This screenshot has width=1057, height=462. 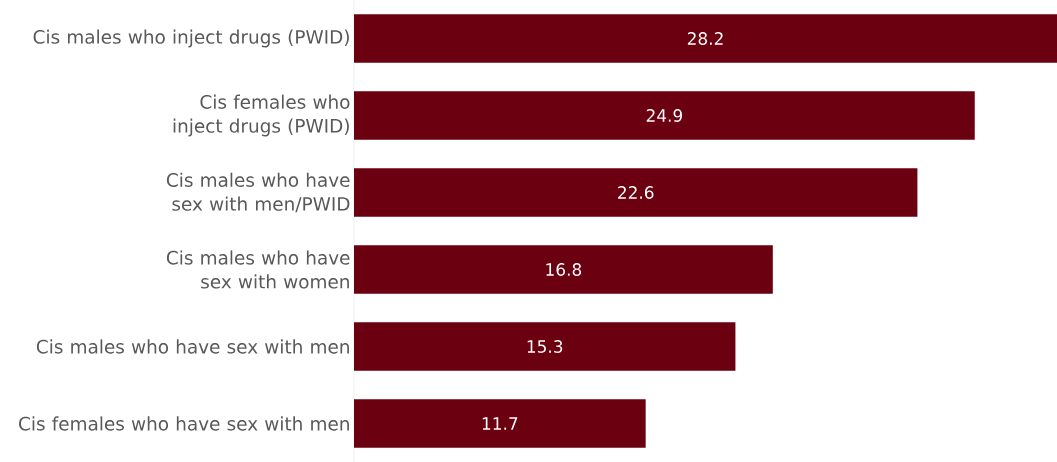 What do you see at coordinates (261, 115) in the screenshot?
I see `y-tick-label: Cis females who inject drugs (PWID)` at bounding box center [261, 115].